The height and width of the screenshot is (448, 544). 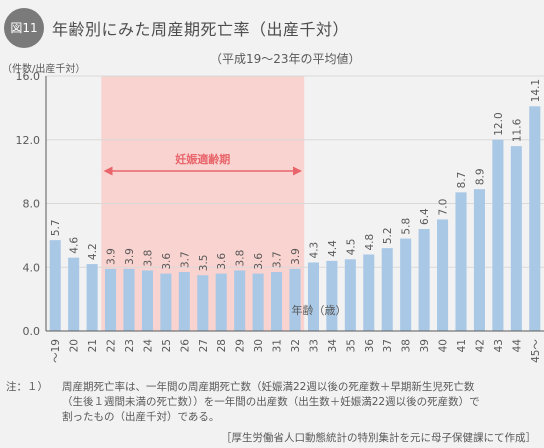 What do you see at coordinates (24, 28) in the screenshot?
I see `figure-number-badge: 図11` at bounding box center [24, 28].